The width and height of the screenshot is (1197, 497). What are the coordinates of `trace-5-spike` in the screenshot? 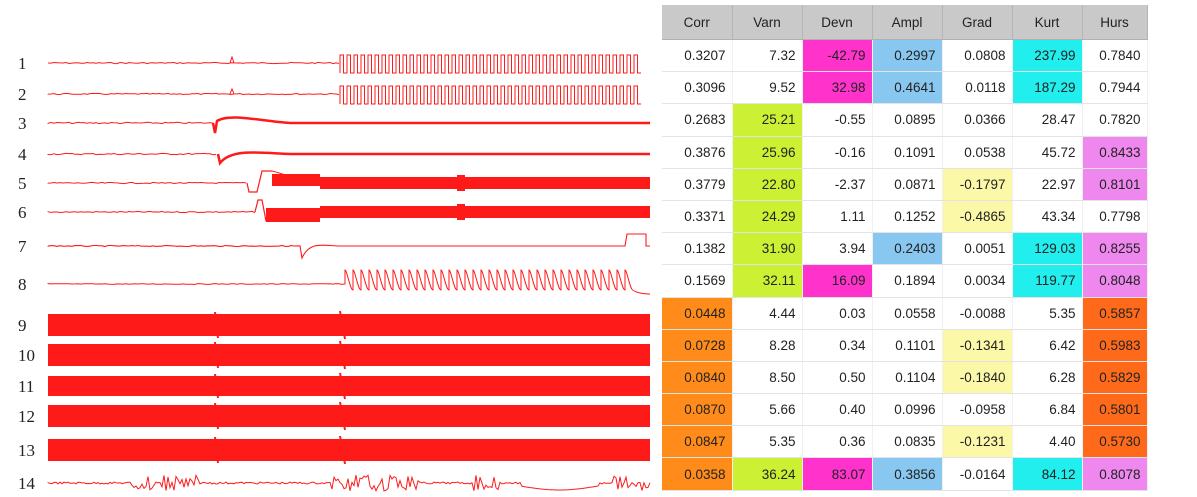 It's located at (461, 183).